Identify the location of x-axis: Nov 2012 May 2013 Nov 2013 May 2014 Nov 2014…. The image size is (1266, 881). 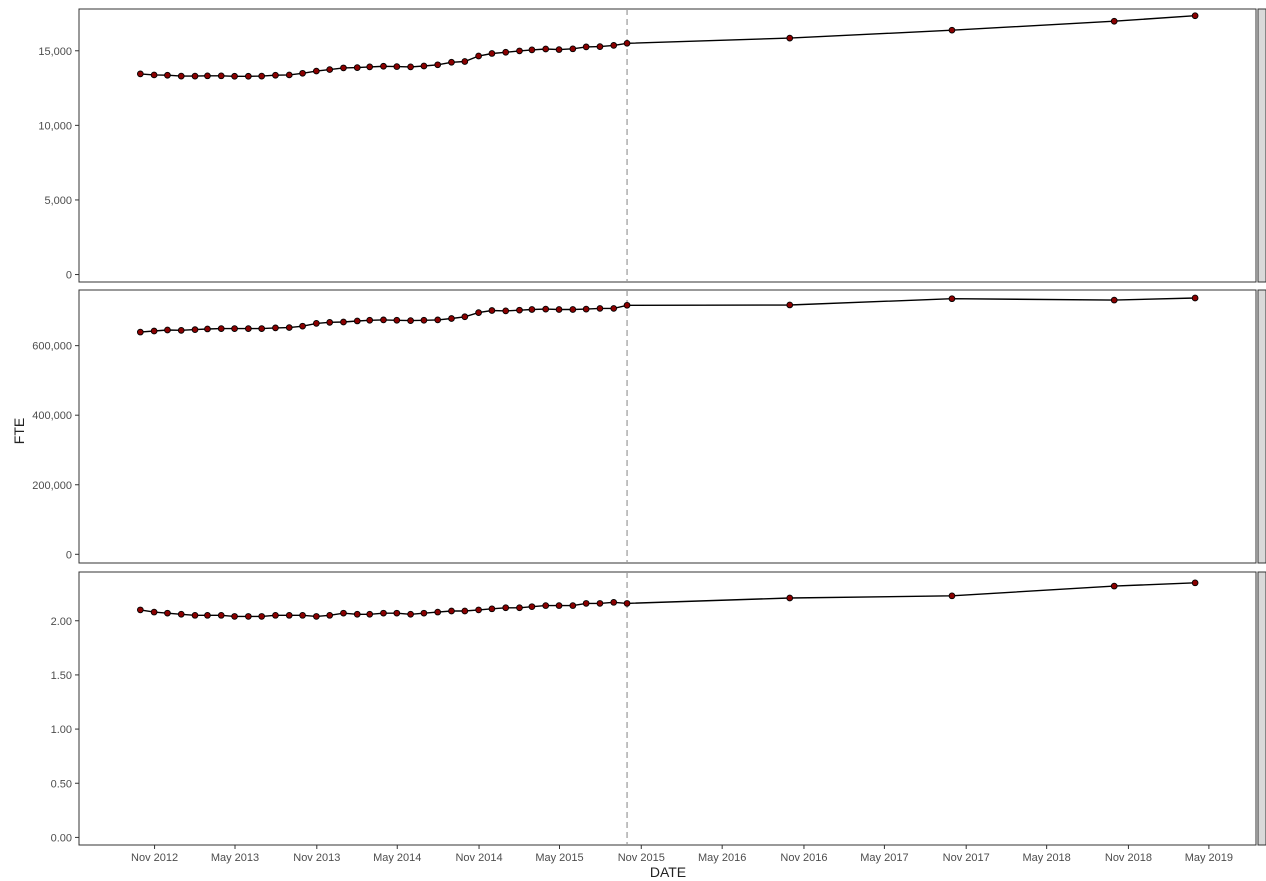
(682, 854).